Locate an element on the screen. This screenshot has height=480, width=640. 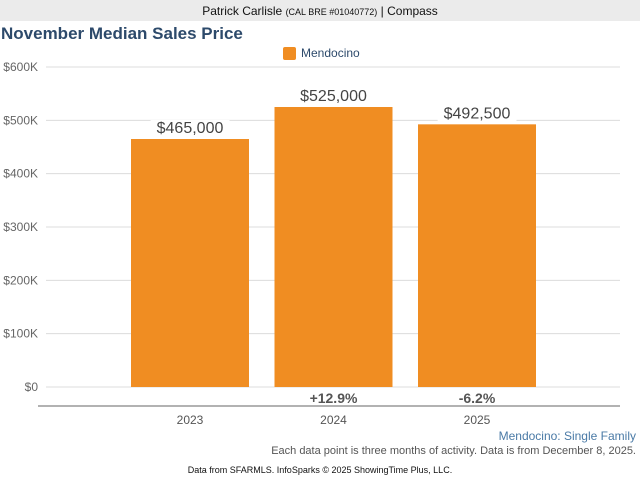
y-tick-label: $600K is located at coordinates (20, 67).